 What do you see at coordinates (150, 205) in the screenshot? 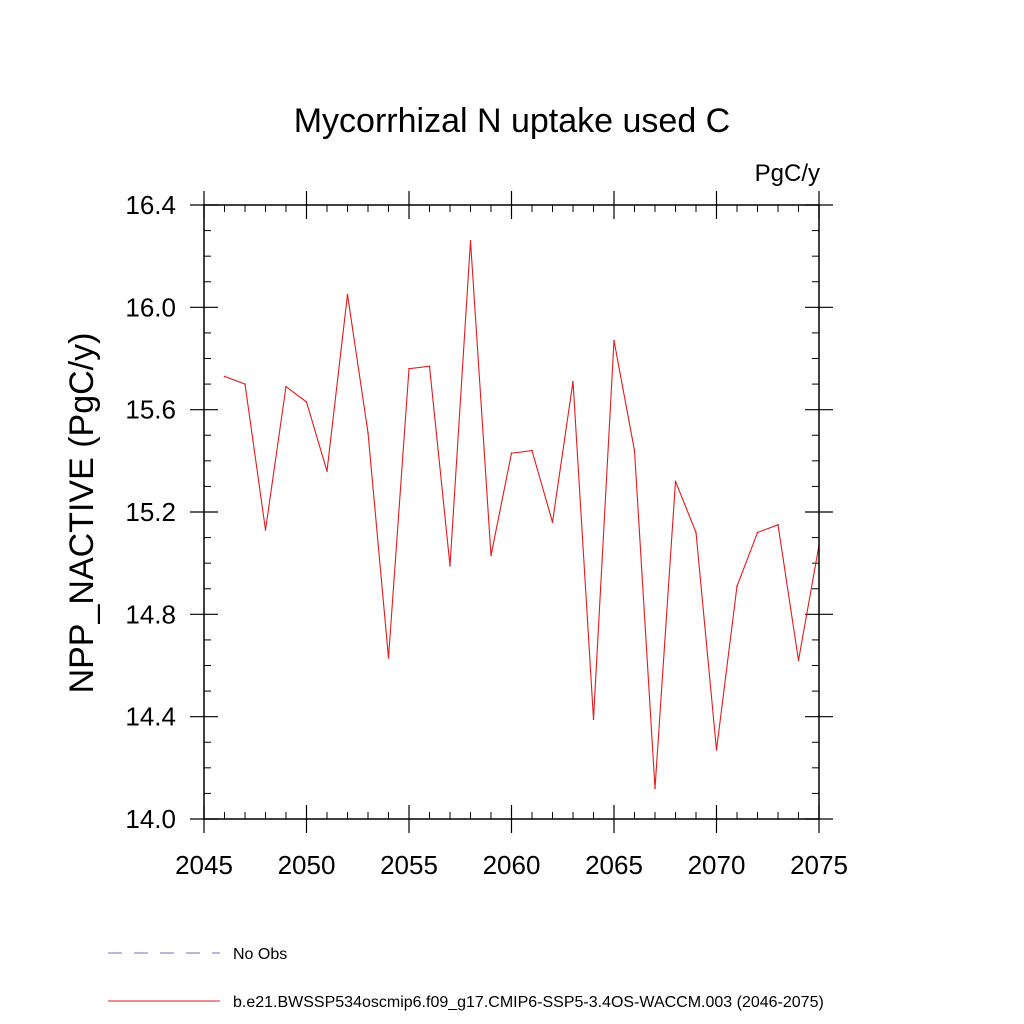
I see `y-tick-label: 16.4` at bounding box center [150, 205].